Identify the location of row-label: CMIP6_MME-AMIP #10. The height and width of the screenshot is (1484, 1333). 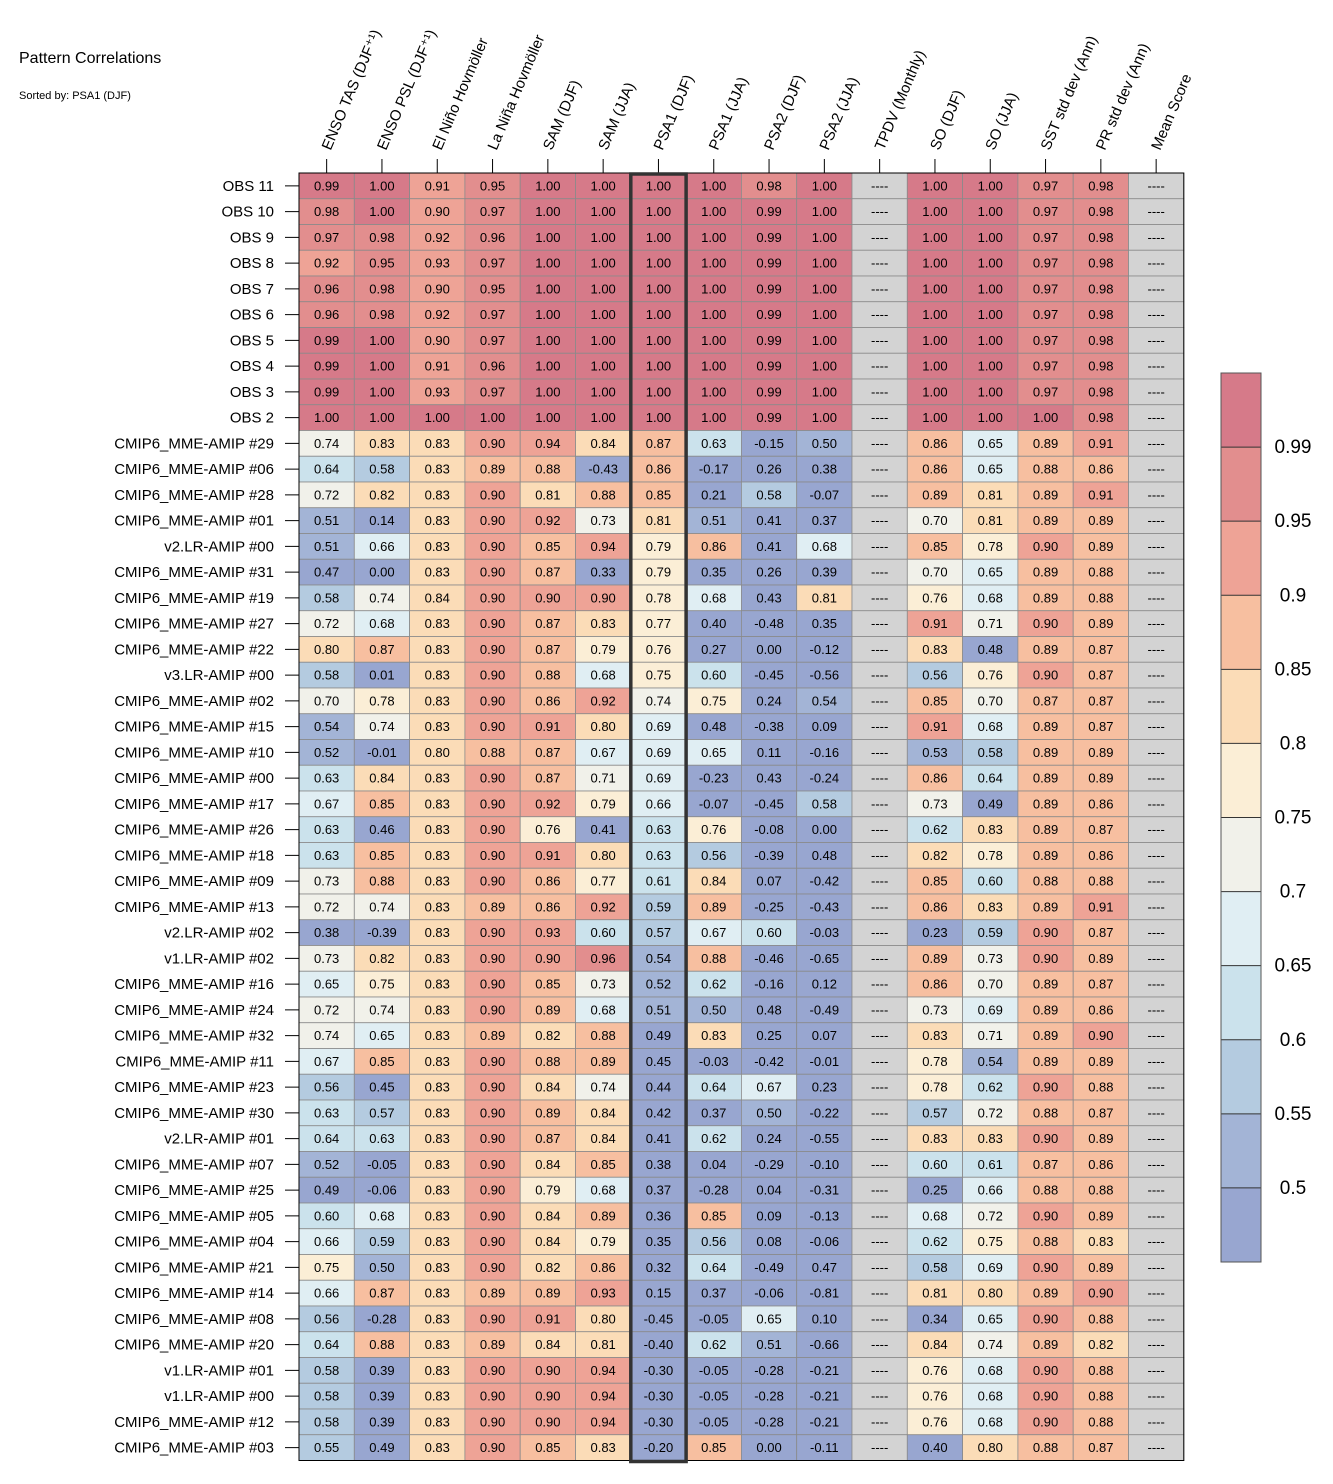
(194, 752).